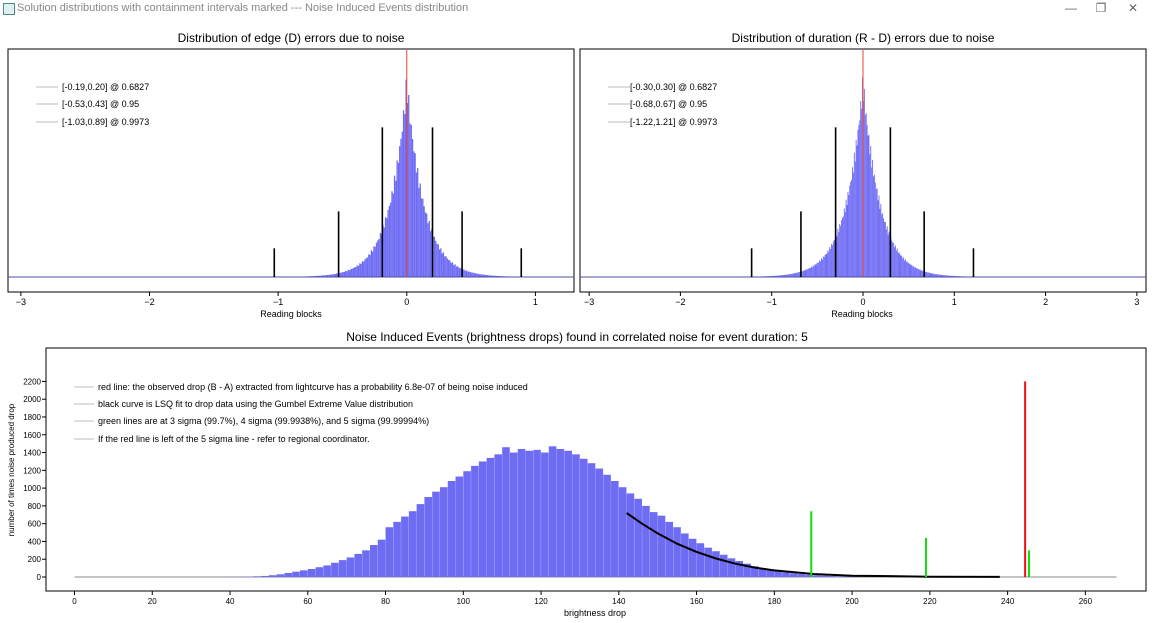 Image resolution: width=1152 pixels, height=623 pixels. I want to click on app-icon, so click(9, 9).